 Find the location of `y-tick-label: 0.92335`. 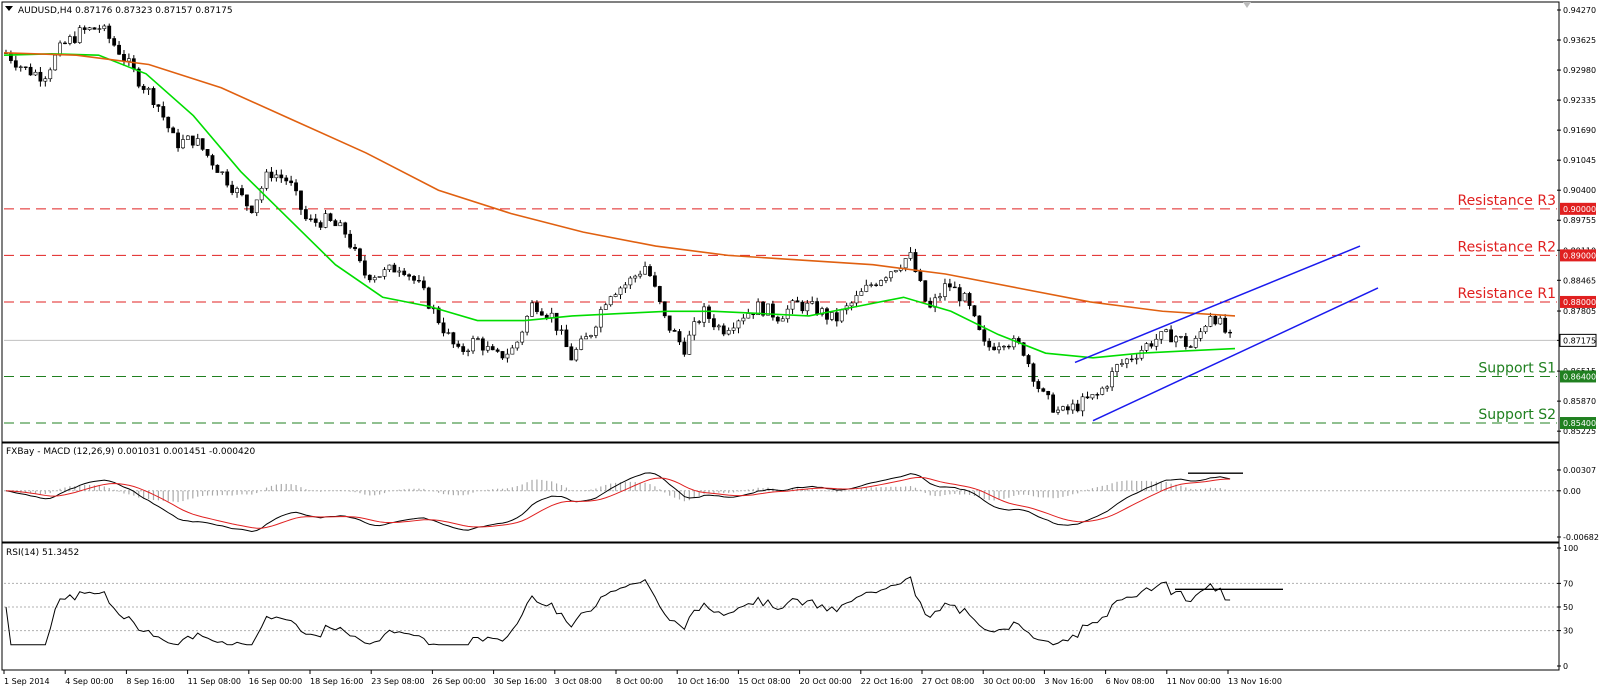

y-tick-label: 0.92335 is located at coordinates (1579, 100).